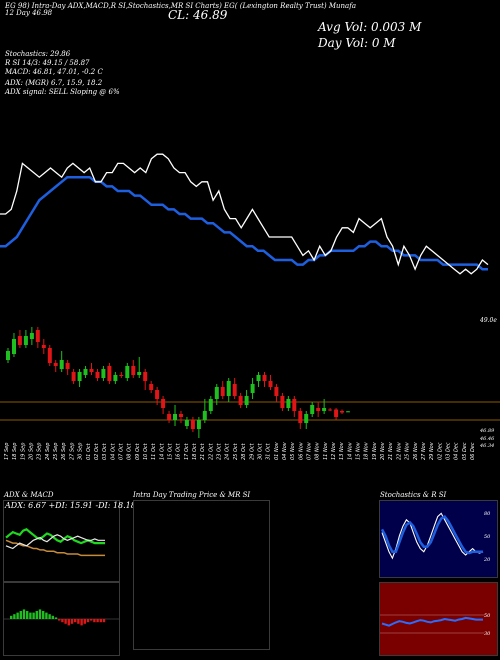 The image size is (500, 660). What do you see at coordinates (277, 450) in the screenshot?
I see `date-tick-label: 01 Nov` at bounding box center [277, 450].